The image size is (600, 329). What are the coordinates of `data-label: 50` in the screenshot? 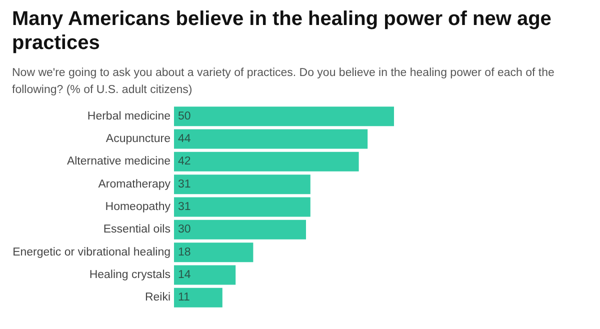 It's located at (184, 116).